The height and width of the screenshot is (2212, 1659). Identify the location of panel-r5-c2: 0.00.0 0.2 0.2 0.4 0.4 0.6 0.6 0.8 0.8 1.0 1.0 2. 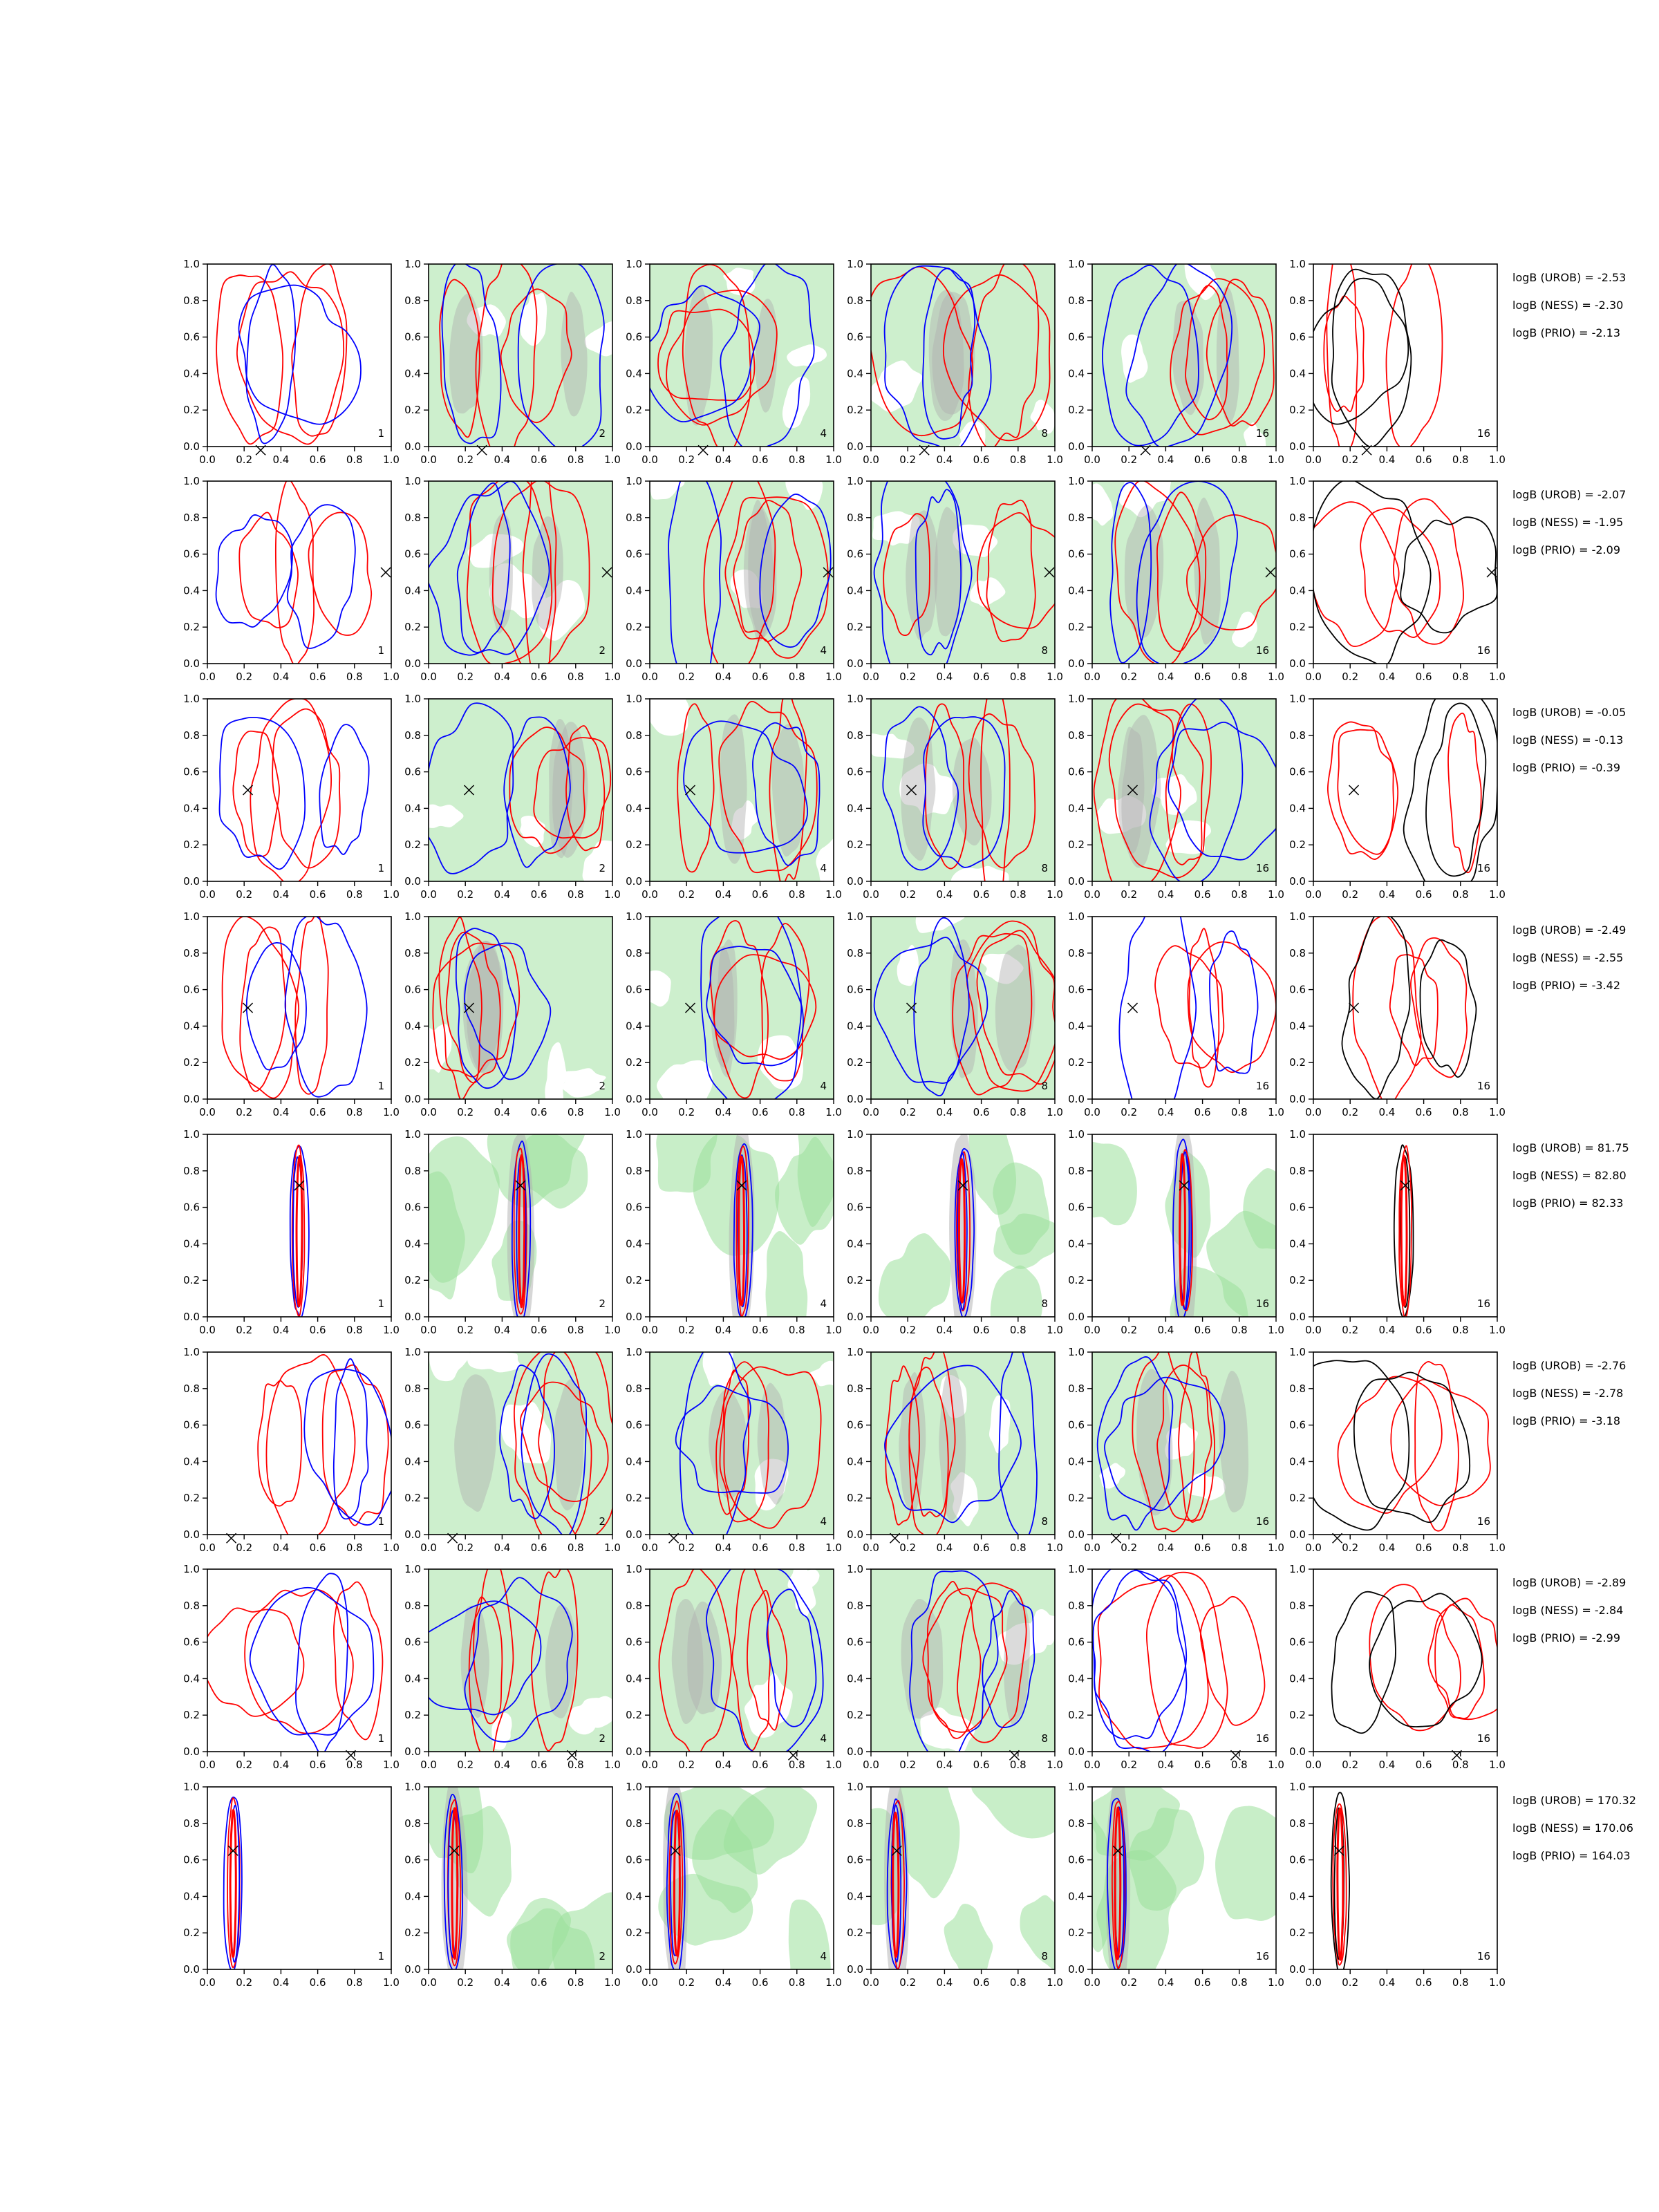
(513, 1232).